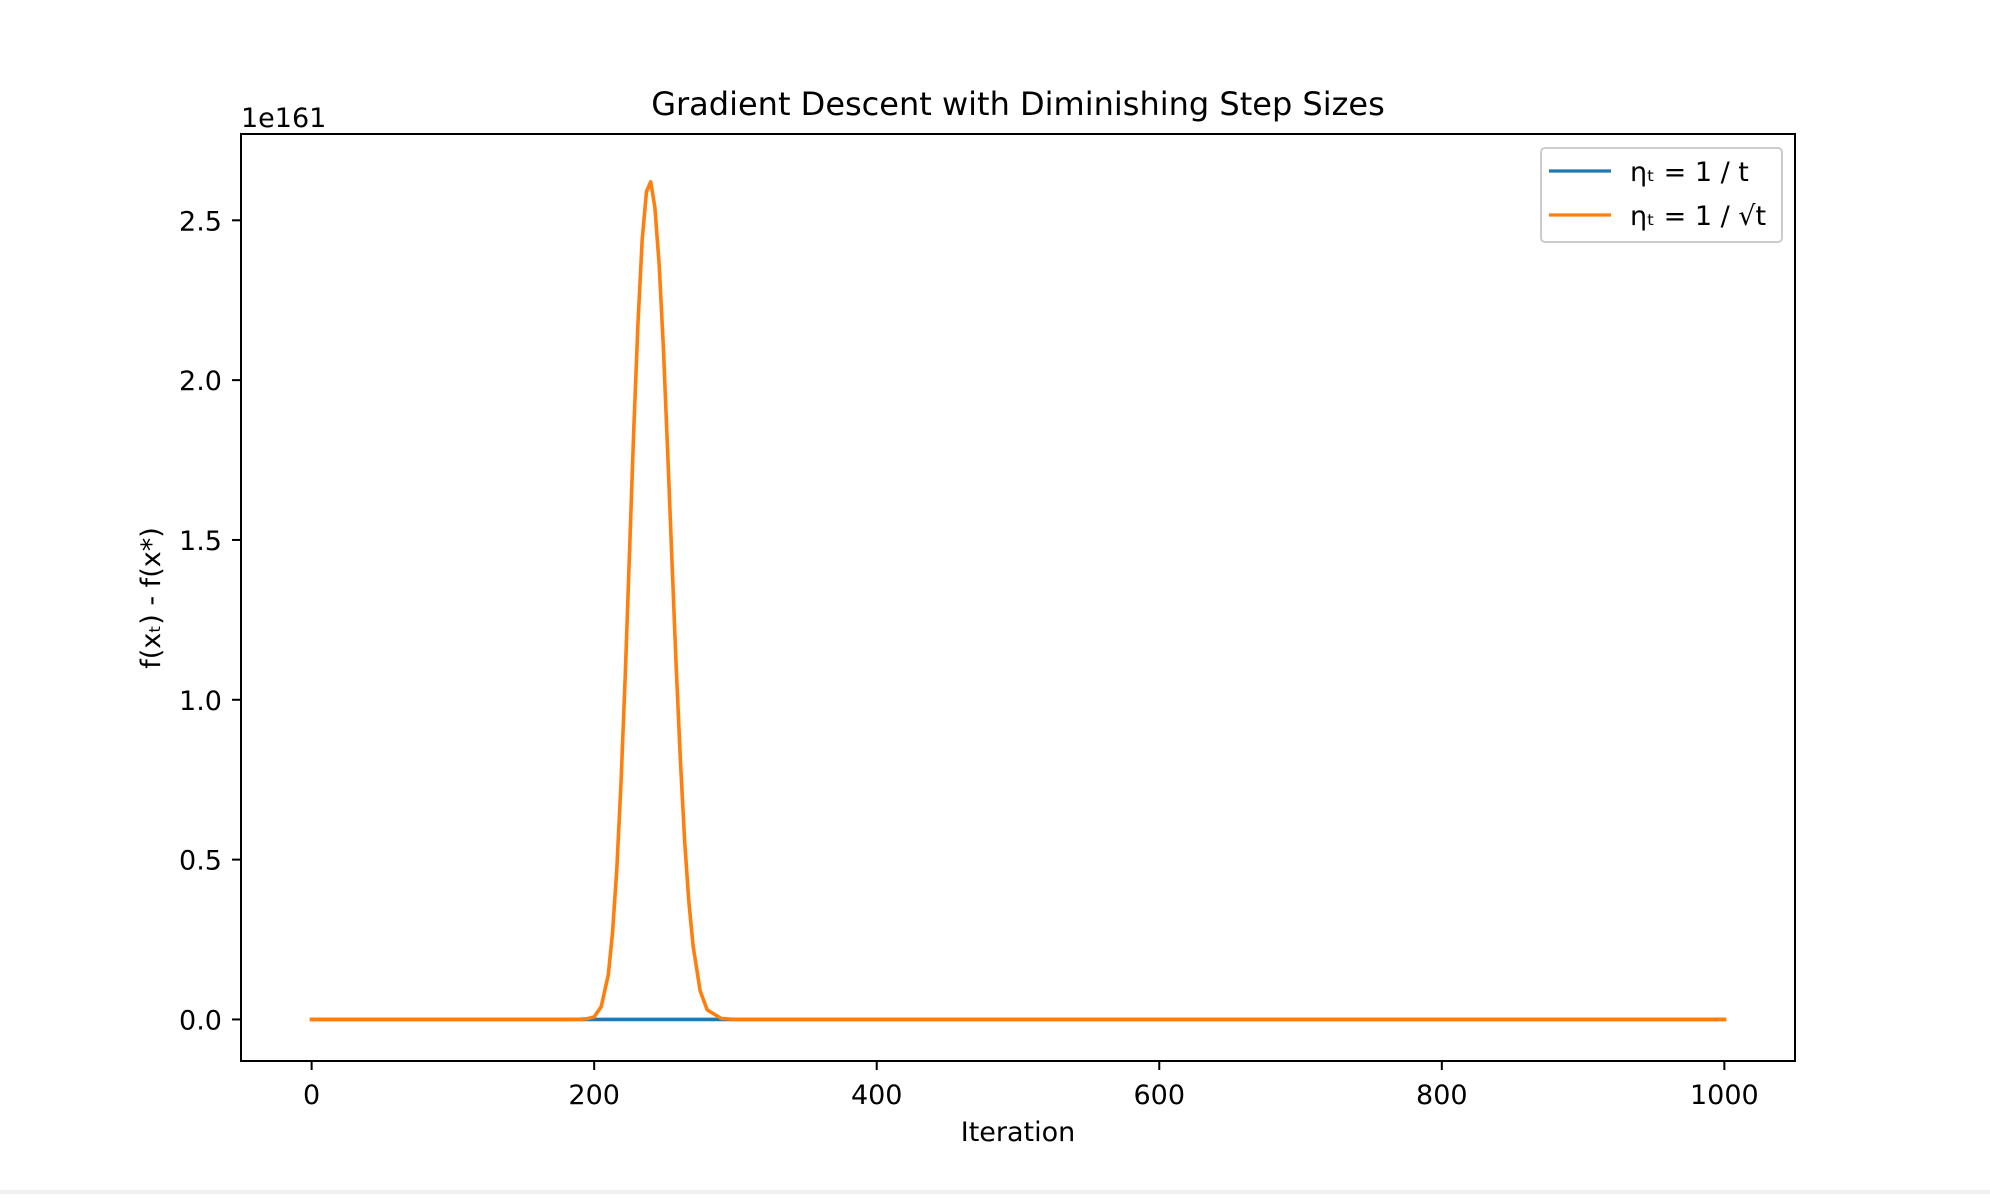 The image size is (1990, 1198). Describe the element at coordinates (311, 1095) in the screenshot. I see `x-tick-label: 0` at that location.